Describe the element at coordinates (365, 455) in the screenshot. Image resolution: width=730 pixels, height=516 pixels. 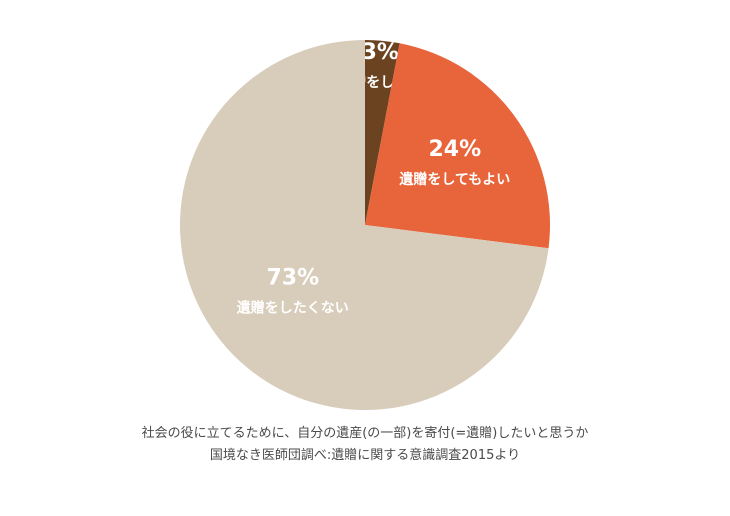
I see `chart-caption-source: 国境なき医師団調べ:遺贈に関する意識調査2015より` at that location.